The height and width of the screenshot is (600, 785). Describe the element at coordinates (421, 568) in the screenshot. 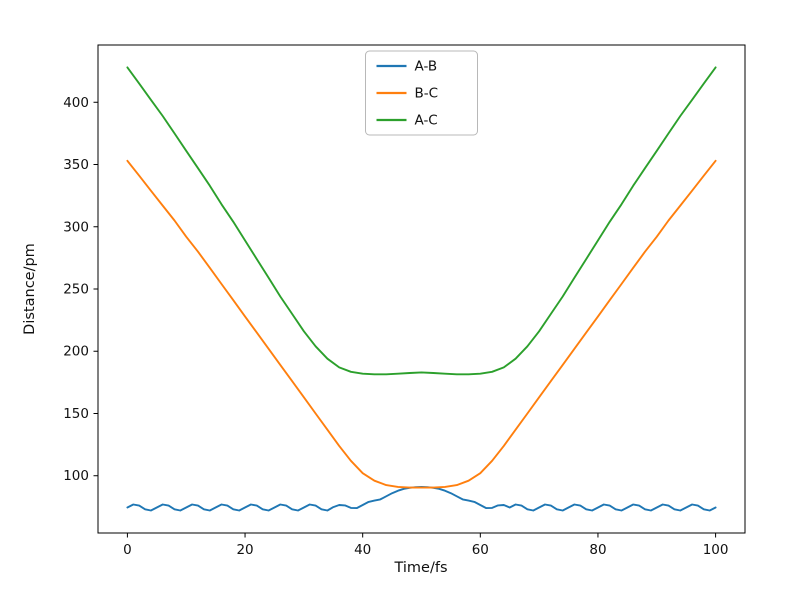

I see `x-axis-label: Time/fs` at that location.